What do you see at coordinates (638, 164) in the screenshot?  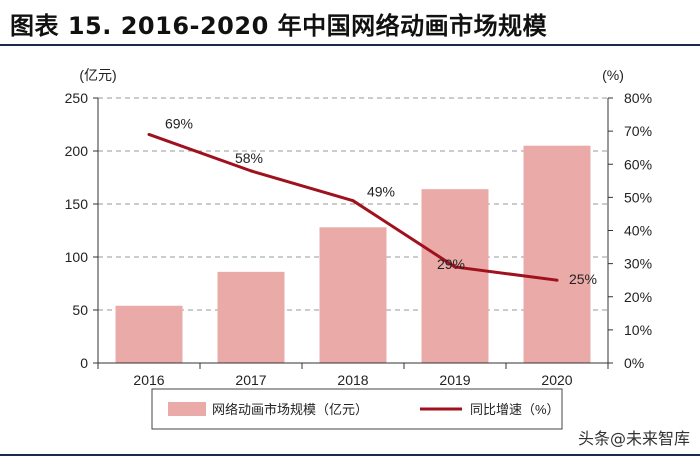 I see `right-tick-label: 60%` at bounding box center [638, 164].